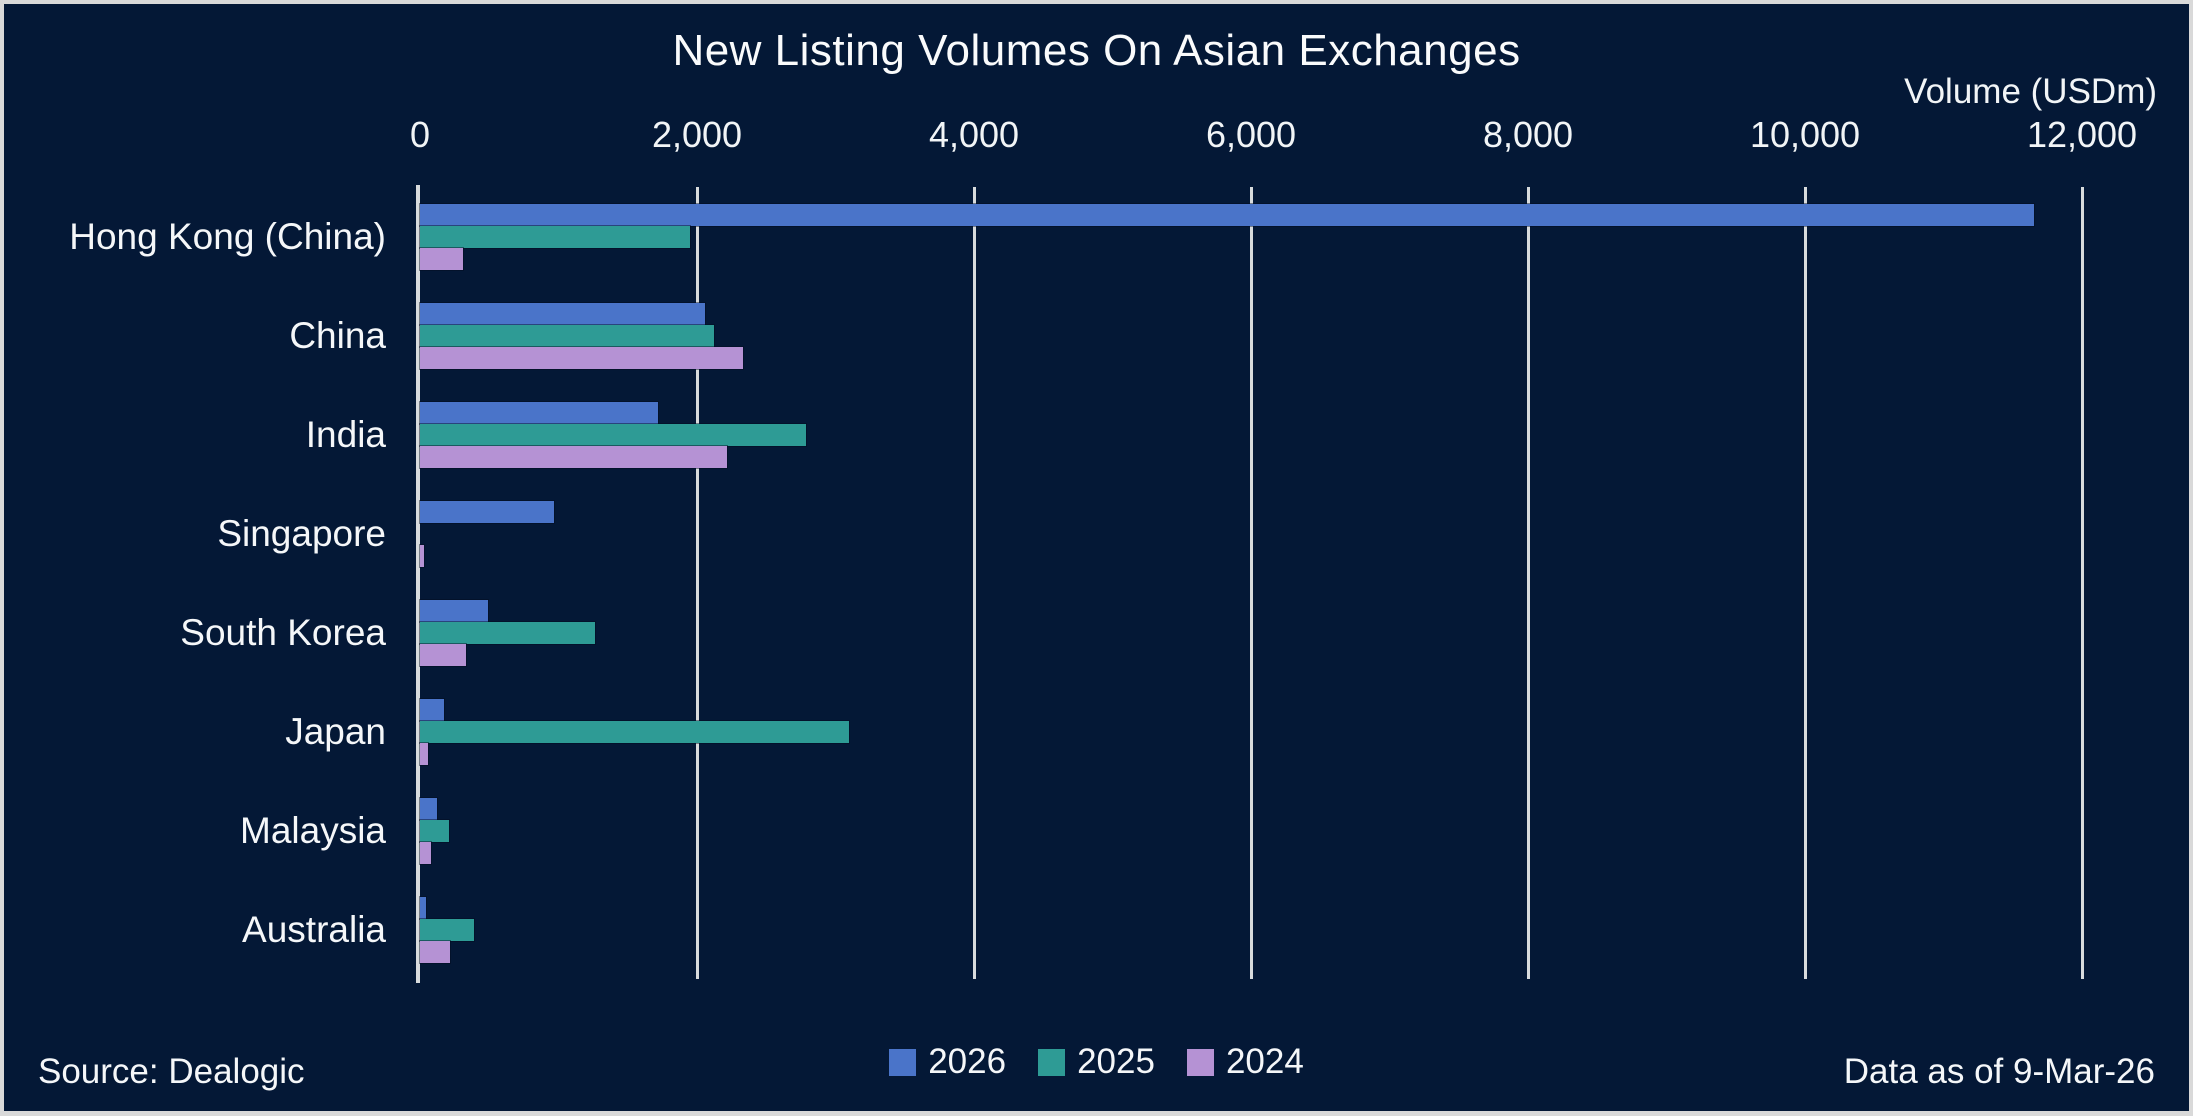  What do you see at coordinates (2082, 134) in the screenshot?
I see `x-tick-label-12000: 12,000` at bounding box center [2082, 134].